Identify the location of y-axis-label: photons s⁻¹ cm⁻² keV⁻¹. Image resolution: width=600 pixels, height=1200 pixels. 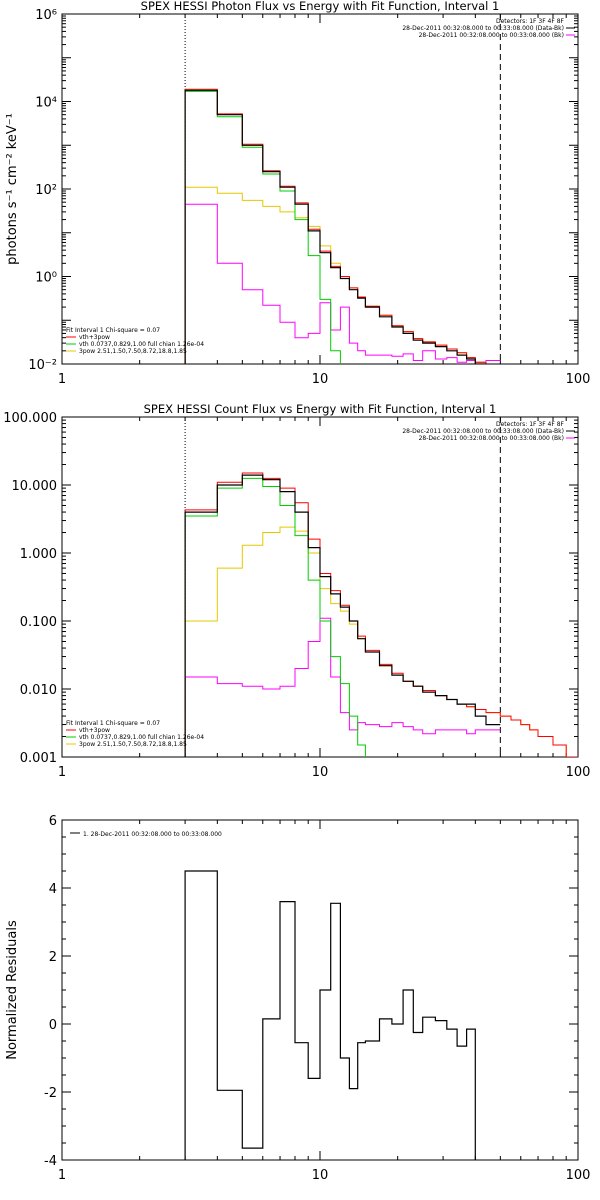
(12, 189).